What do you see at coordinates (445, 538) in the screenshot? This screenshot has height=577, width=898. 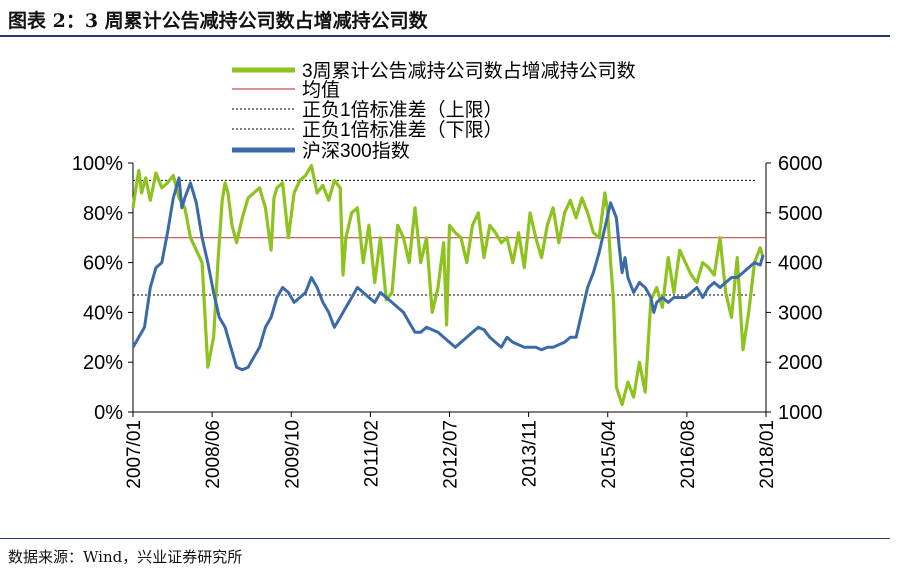 I see `footer-rule` at bounding box center [445, 538].